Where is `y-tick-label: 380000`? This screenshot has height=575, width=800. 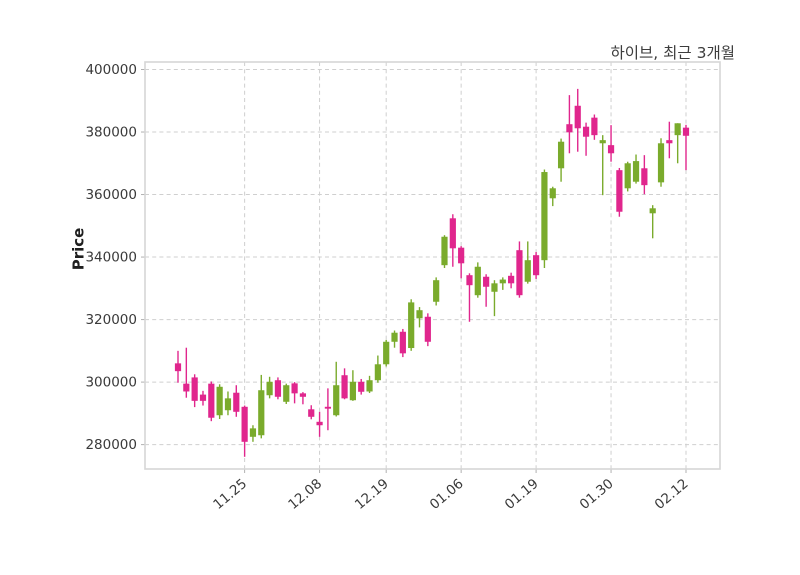 y-tick-label: 380000 is located at coordinates (111, 133).